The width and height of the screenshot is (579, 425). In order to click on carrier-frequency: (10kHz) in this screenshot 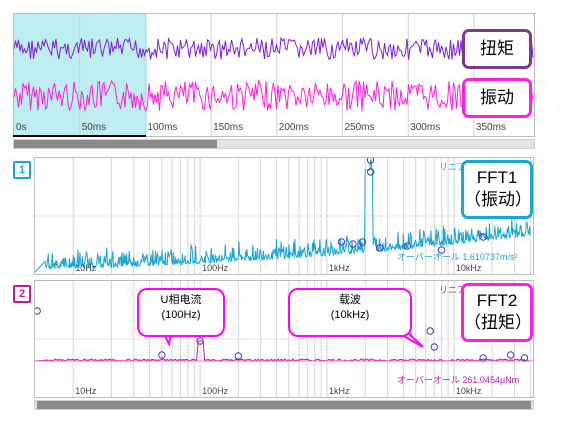, I will do `click(350, 315)`.